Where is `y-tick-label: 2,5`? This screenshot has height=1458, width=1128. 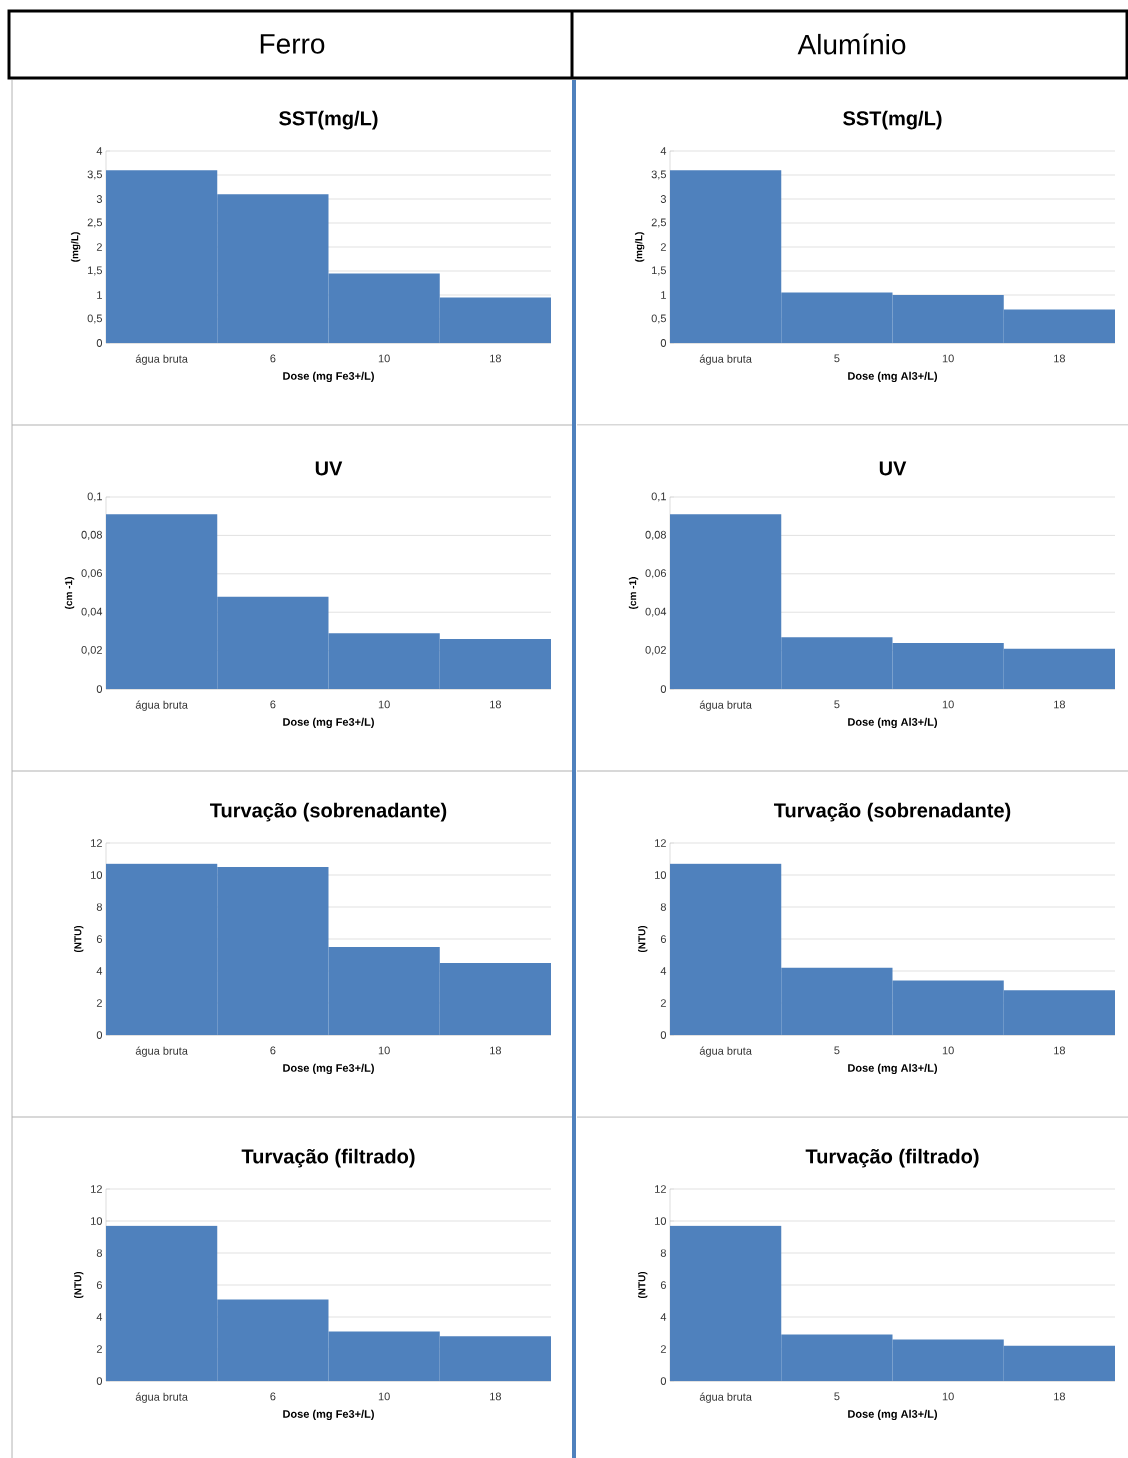 y-tick-label: 2,5 is located at coordinates (658, 223).